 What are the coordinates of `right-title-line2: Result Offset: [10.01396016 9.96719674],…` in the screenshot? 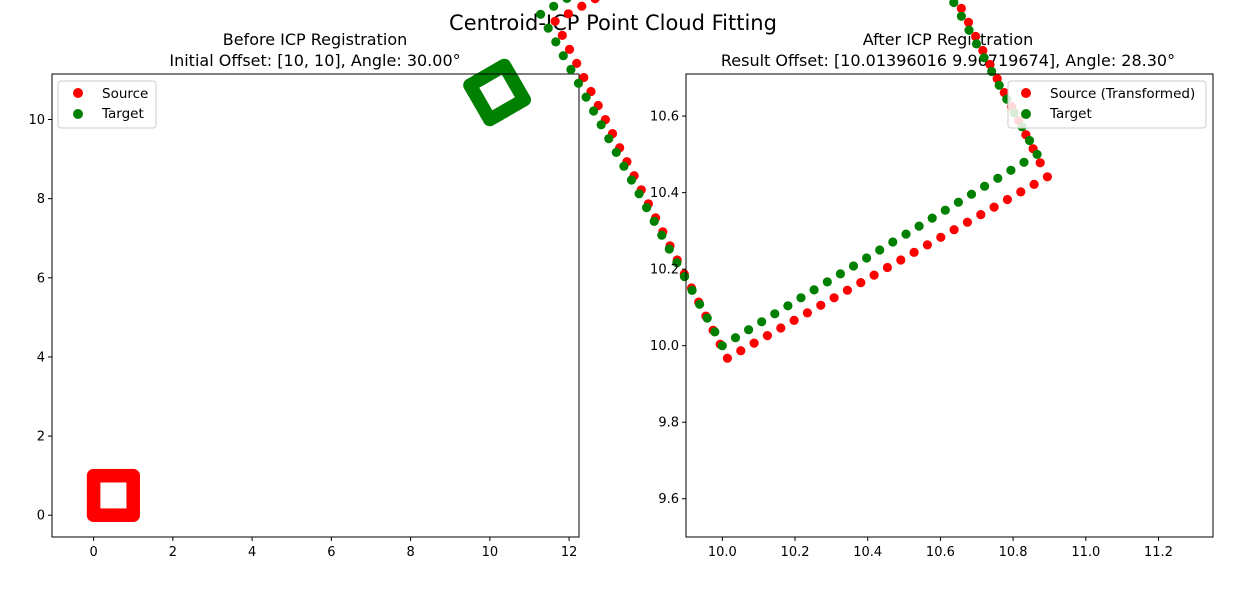 It's located at (948, 60).